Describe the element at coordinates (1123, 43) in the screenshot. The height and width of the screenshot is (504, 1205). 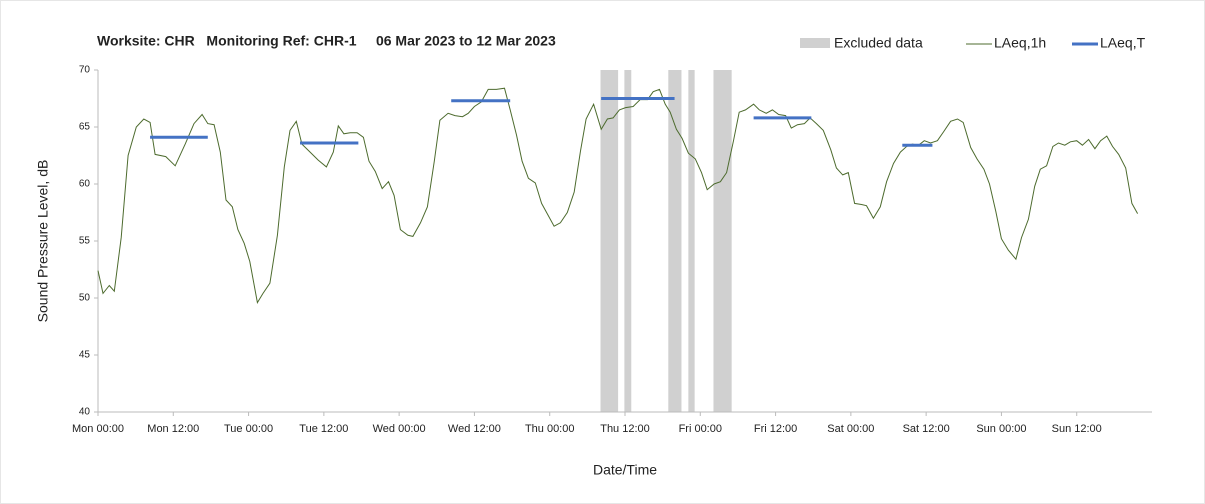
I see `legend-label: LAeq,T` at that location.